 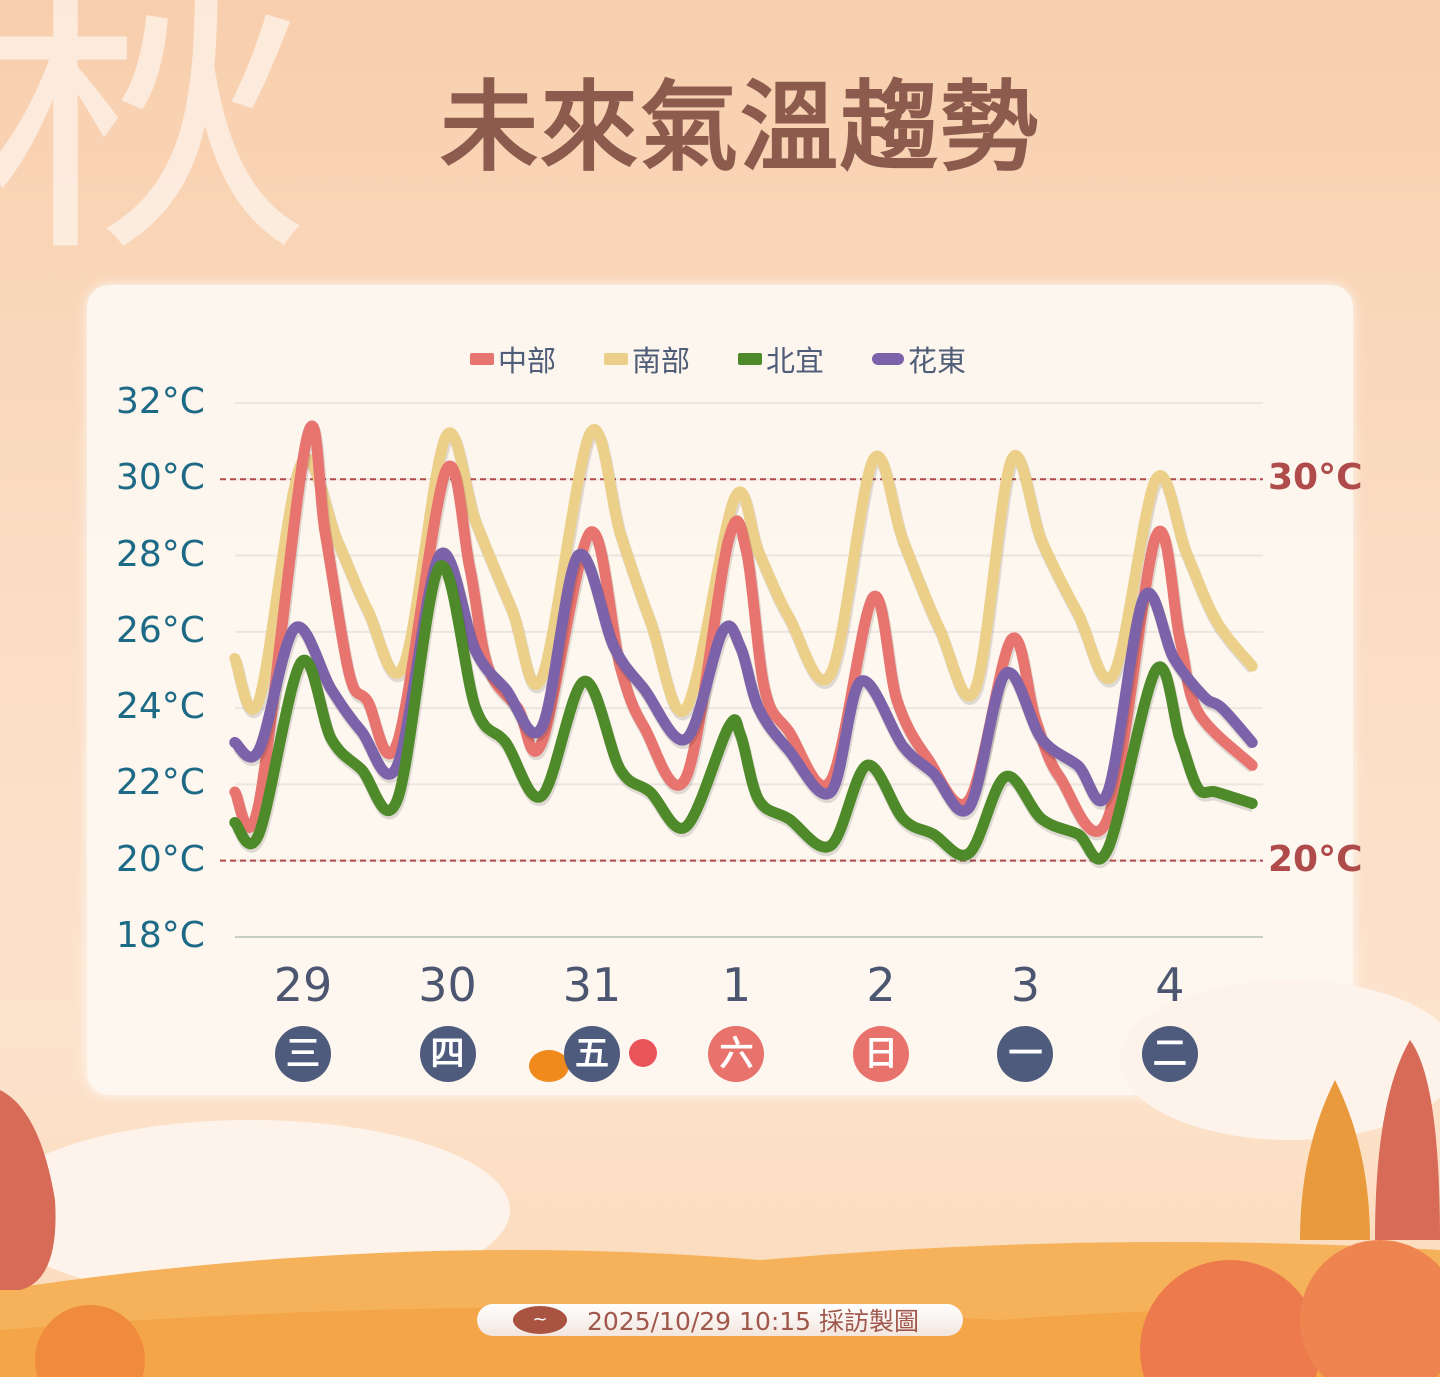 I want to click on x-tick-weekday: 二, so click(x=1169, y=1054).